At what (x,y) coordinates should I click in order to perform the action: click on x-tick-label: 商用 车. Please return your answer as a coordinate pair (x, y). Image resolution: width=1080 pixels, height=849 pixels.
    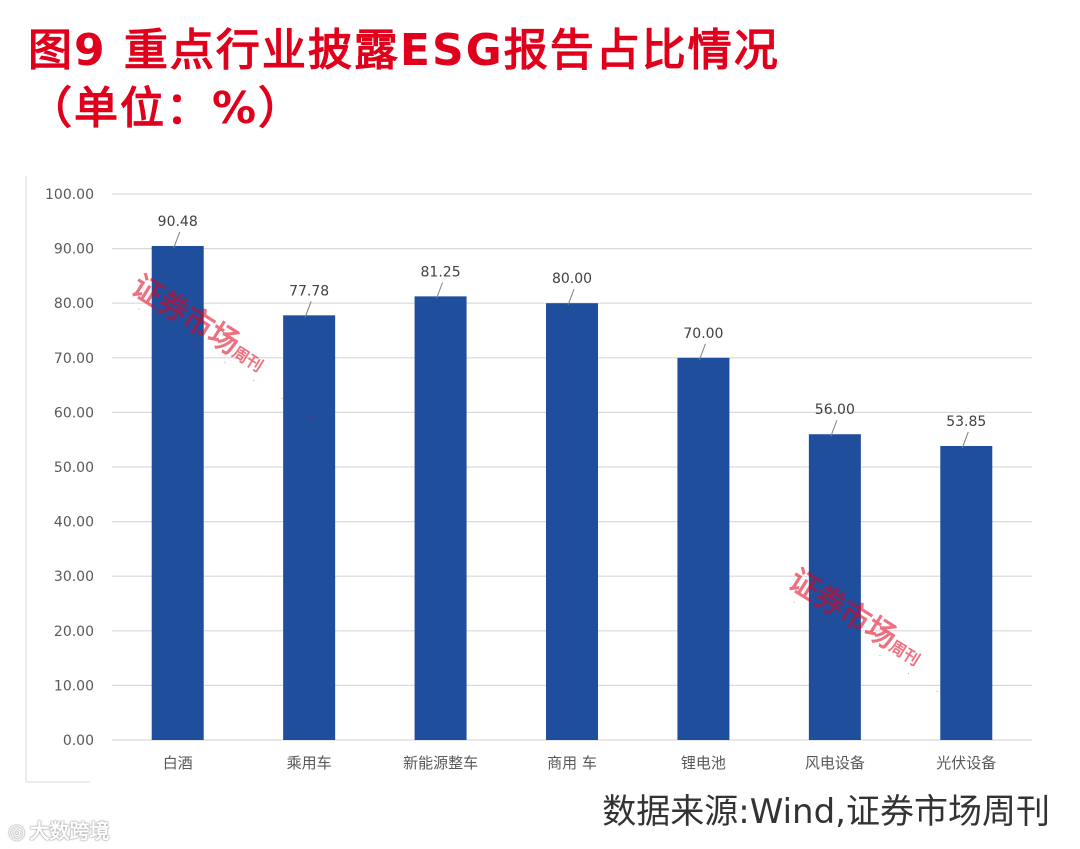
    Looking at the image, I should click on (572, 763).